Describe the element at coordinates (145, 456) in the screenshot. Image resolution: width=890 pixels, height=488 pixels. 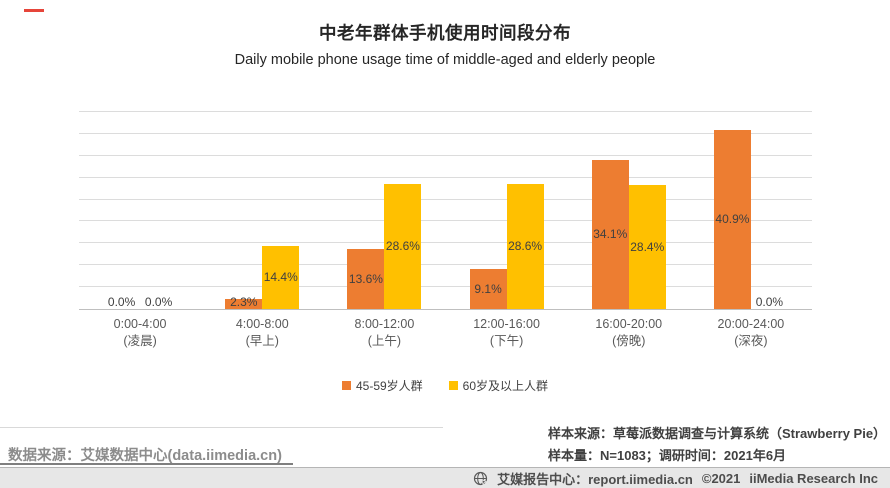
I see `data-source-text: 数据来源：艾媒数据中心(data.iimedia.cn)` at that location.